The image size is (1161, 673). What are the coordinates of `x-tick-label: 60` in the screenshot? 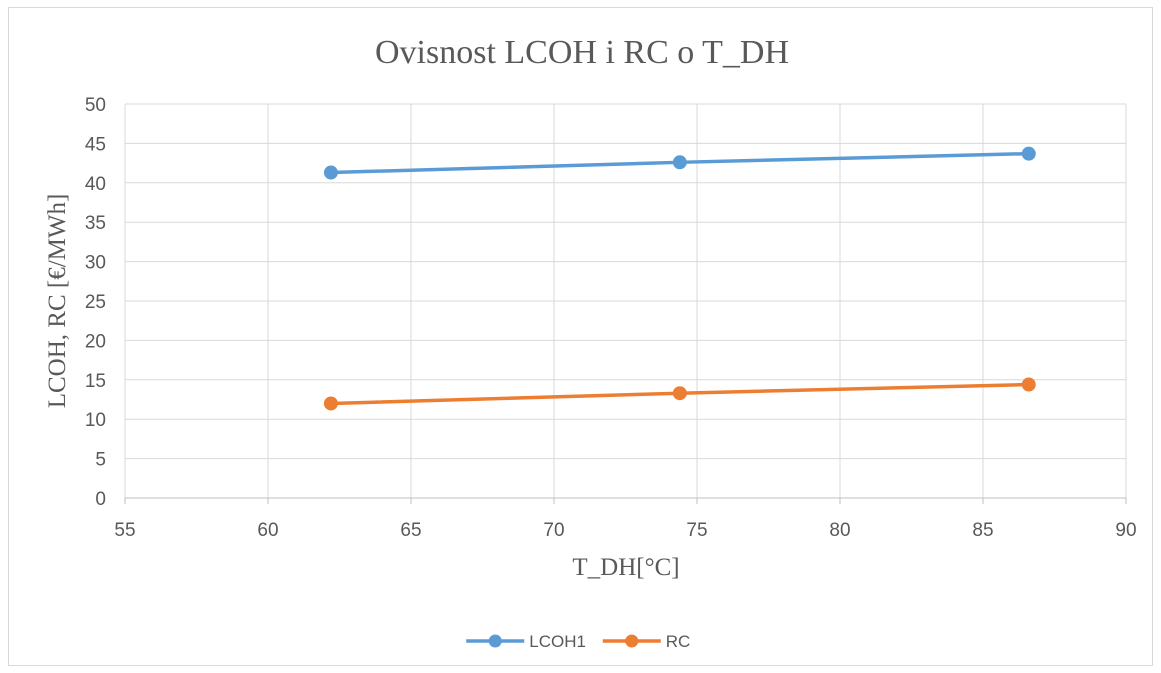 It's located at (267, 530).